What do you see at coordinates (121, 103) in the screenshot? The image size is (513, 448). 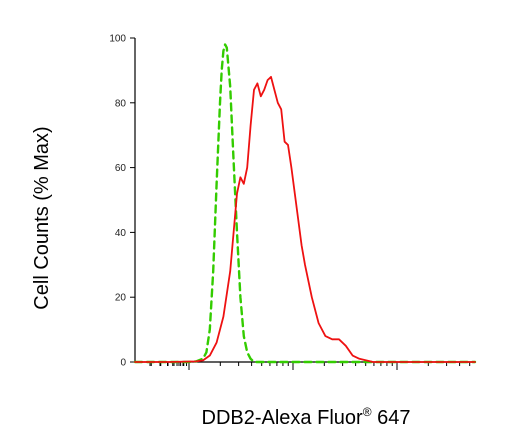 I see `y-tick-label: 80` at bounding box center [121, 103].